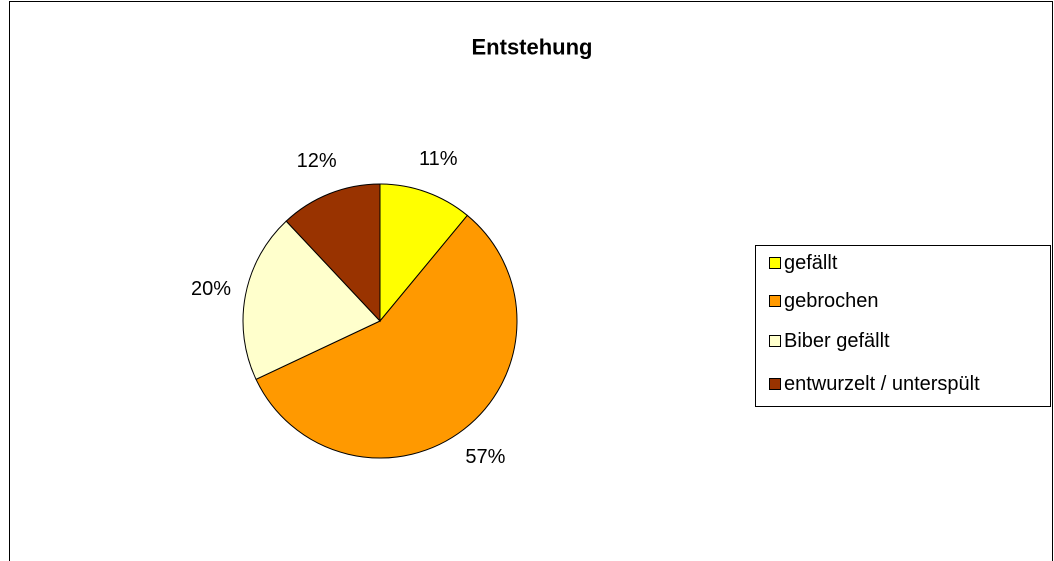 The width and height of the screenshot is (1054, 561). I want to click on legend-label: Biber gefällt, so click(837, 341).